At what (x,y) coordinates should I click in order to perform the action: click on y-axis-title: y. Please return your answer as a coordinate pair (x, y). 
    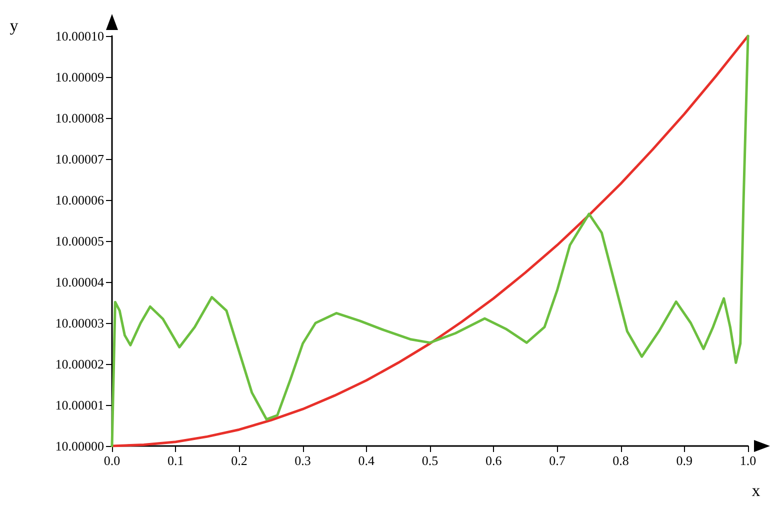
    Looking at the image, I should click on (14, 25).